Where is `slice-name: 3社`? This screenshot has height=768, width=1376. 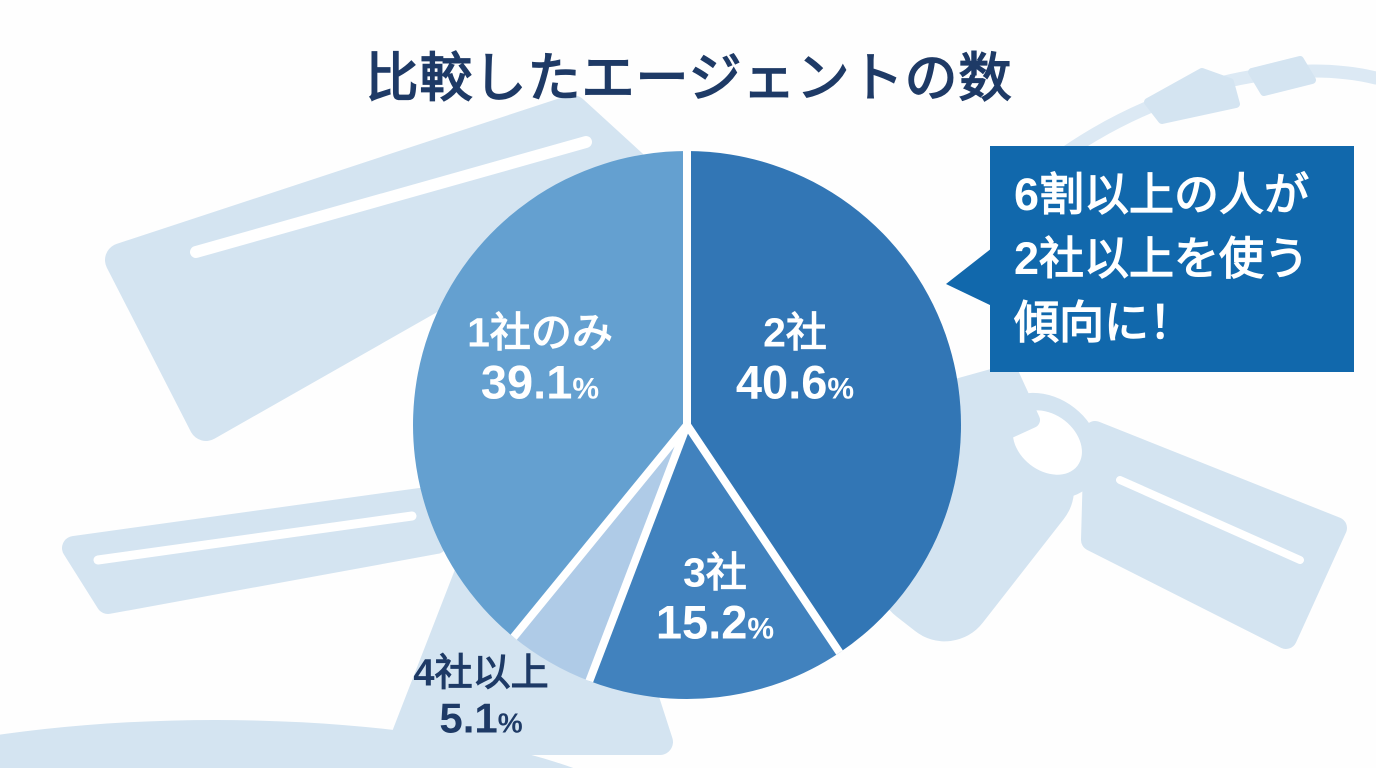
slice-name: 3社 is located at coordinates (715, 572).